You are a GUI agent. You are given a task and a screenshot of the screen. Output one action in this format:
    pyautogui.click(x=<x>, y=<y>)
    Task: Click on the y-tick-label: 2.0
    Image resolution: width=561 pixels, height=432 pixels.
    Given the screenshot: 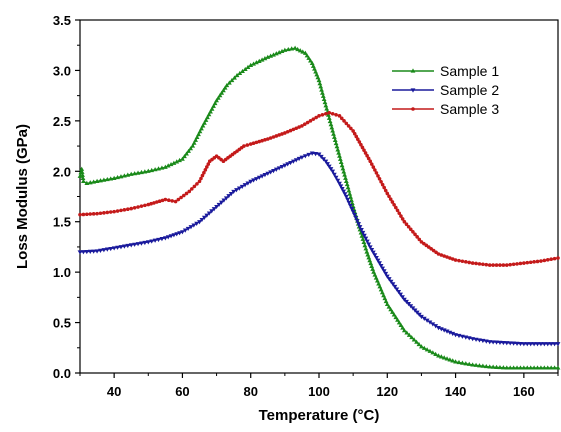 What is the action you would take?
    pyautogui.click(x=62, y=171)
    